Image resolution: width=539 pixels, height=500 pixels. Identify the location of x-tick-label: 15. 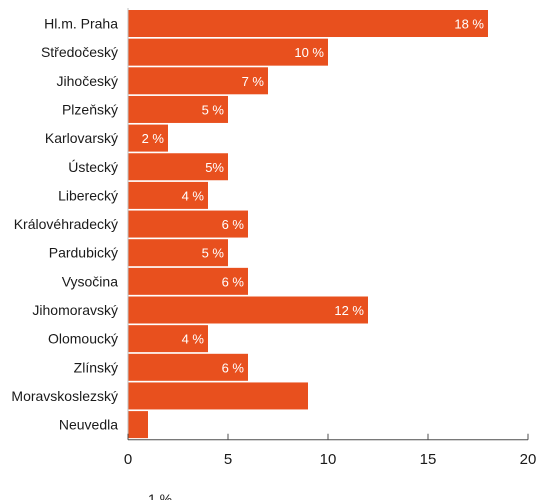
(428, 459).